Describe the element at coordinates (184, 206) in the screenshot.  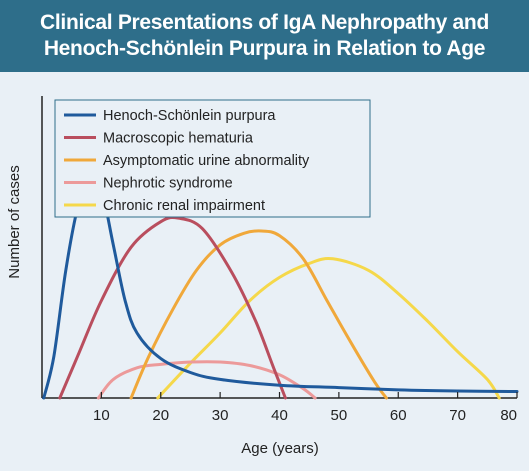
I see `legend-label-5: Chronic renal impairment` at that location.